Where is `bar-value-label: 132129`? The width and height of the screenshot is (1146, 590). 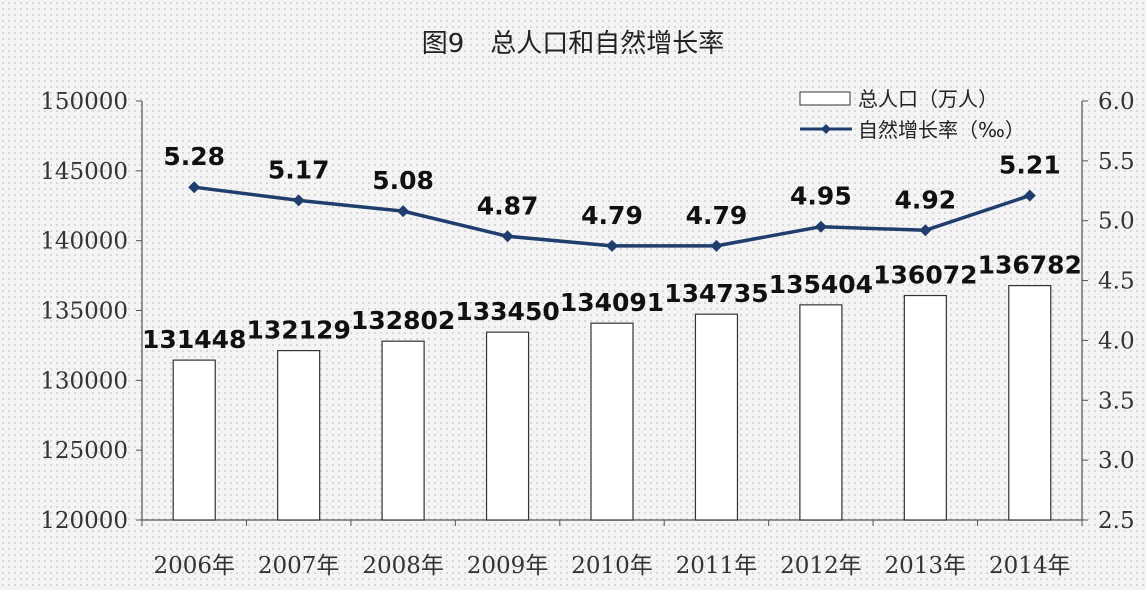 bar-value-label: 132129 is located at coordinates (298, 330).